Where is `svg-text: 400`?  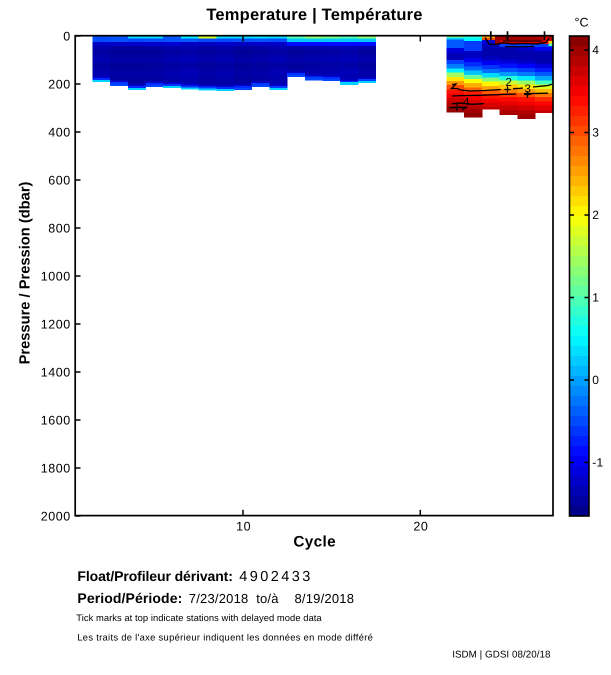 svg-text: 400 is located at coordinates (59, 133).